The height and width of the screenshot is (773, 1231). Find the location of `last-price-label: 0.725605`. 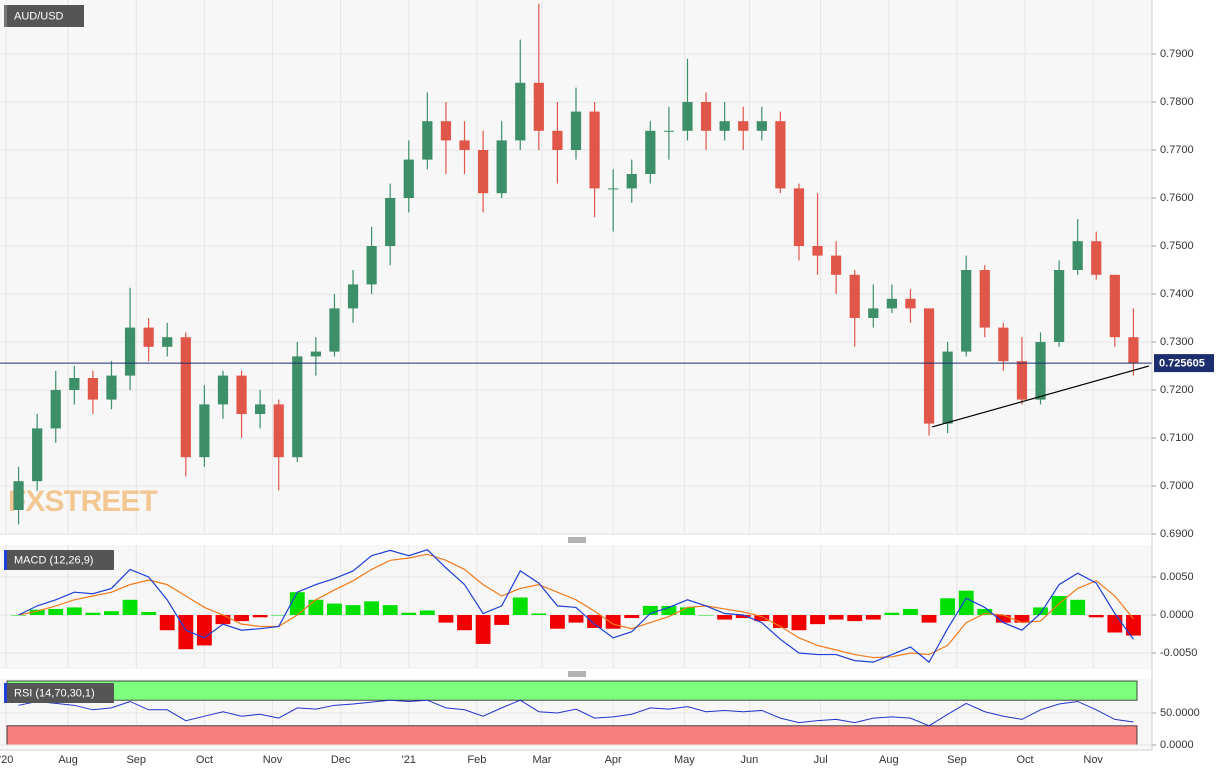

last-price-label: 0.725605 is located at coordinates (1182, 364).